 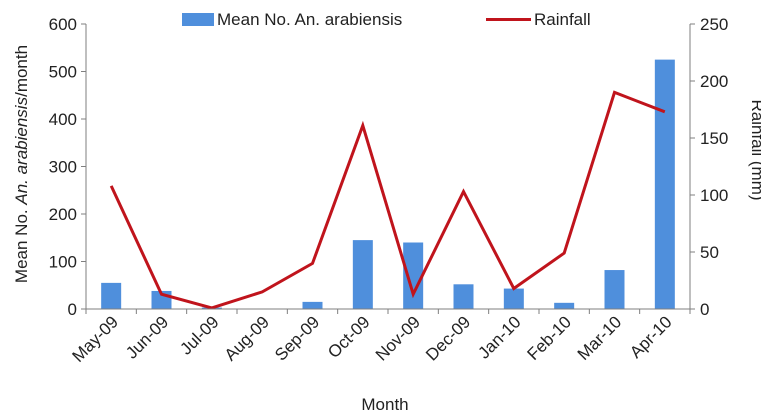 I want to click on x-tick-label: Jan-10, so click(x=499, y=337).